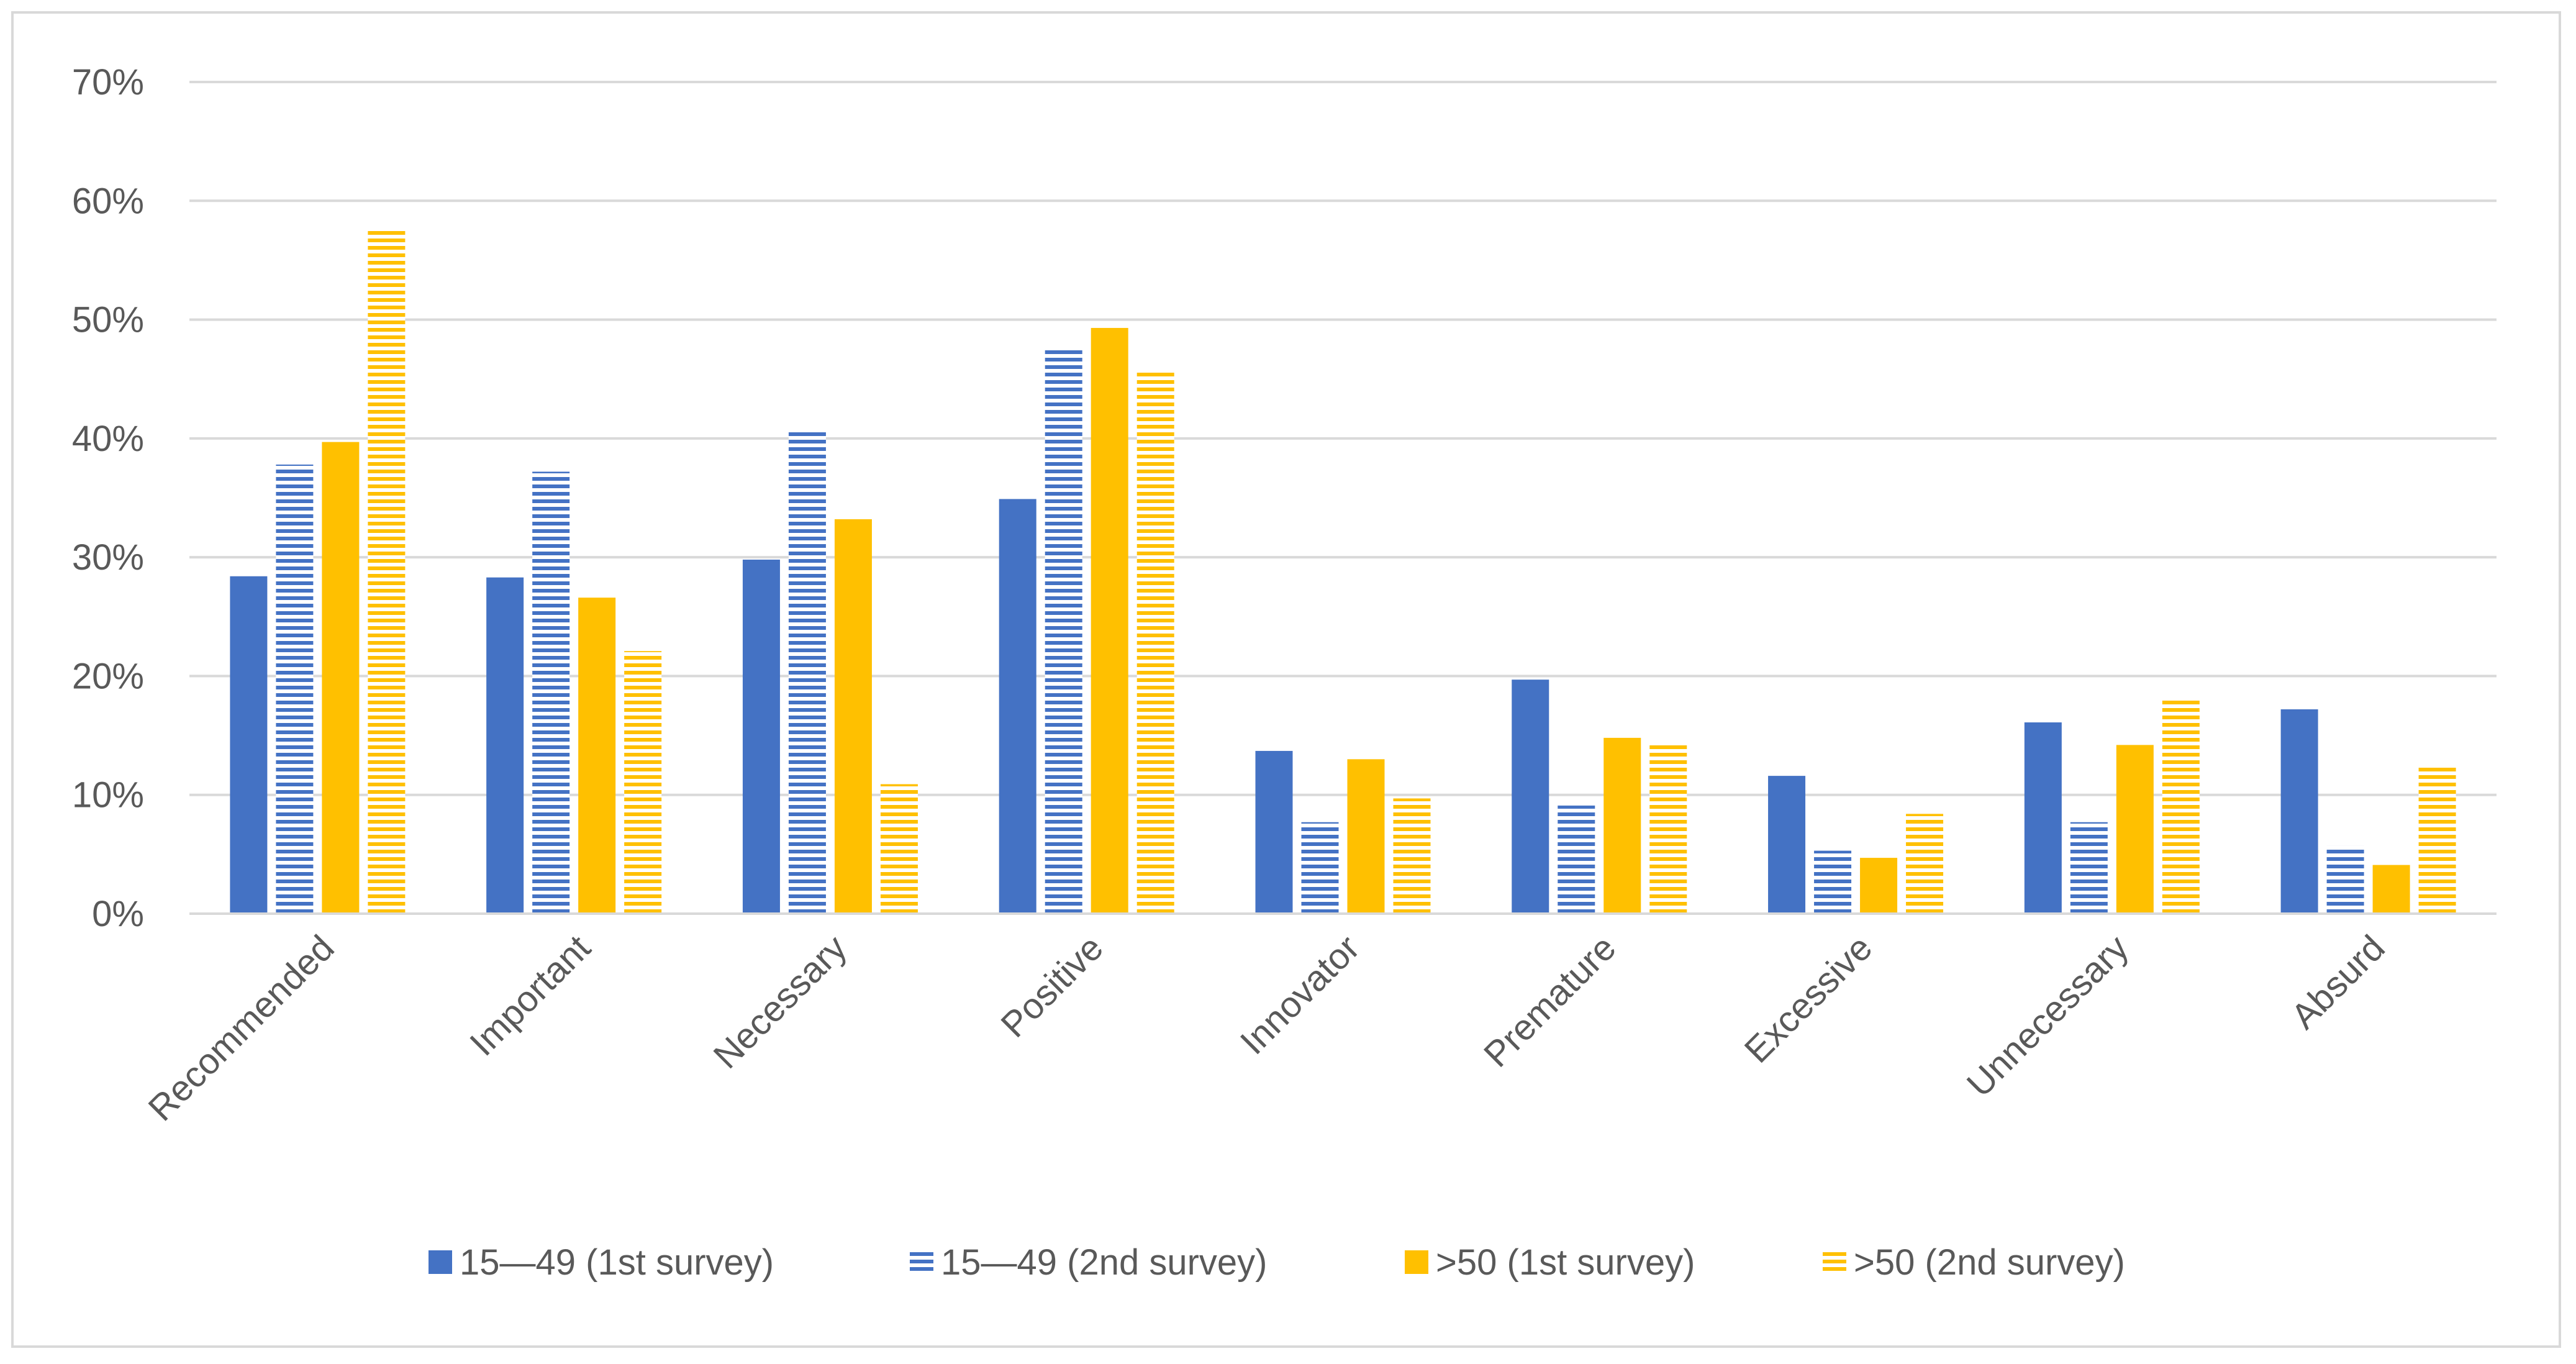  Describe the element at coordinates (1412, 856) in the screenshot. I see `bar-4-innovator` at that location.